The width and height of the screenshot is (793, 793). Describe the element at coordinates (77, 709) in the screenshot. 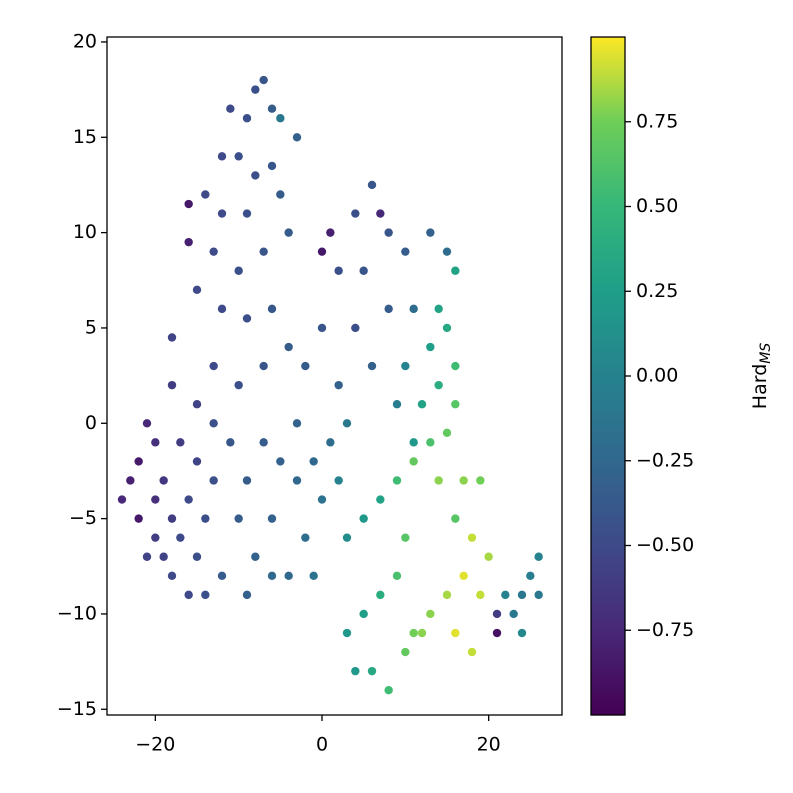

I see `y-tick-label: −15` at that location.